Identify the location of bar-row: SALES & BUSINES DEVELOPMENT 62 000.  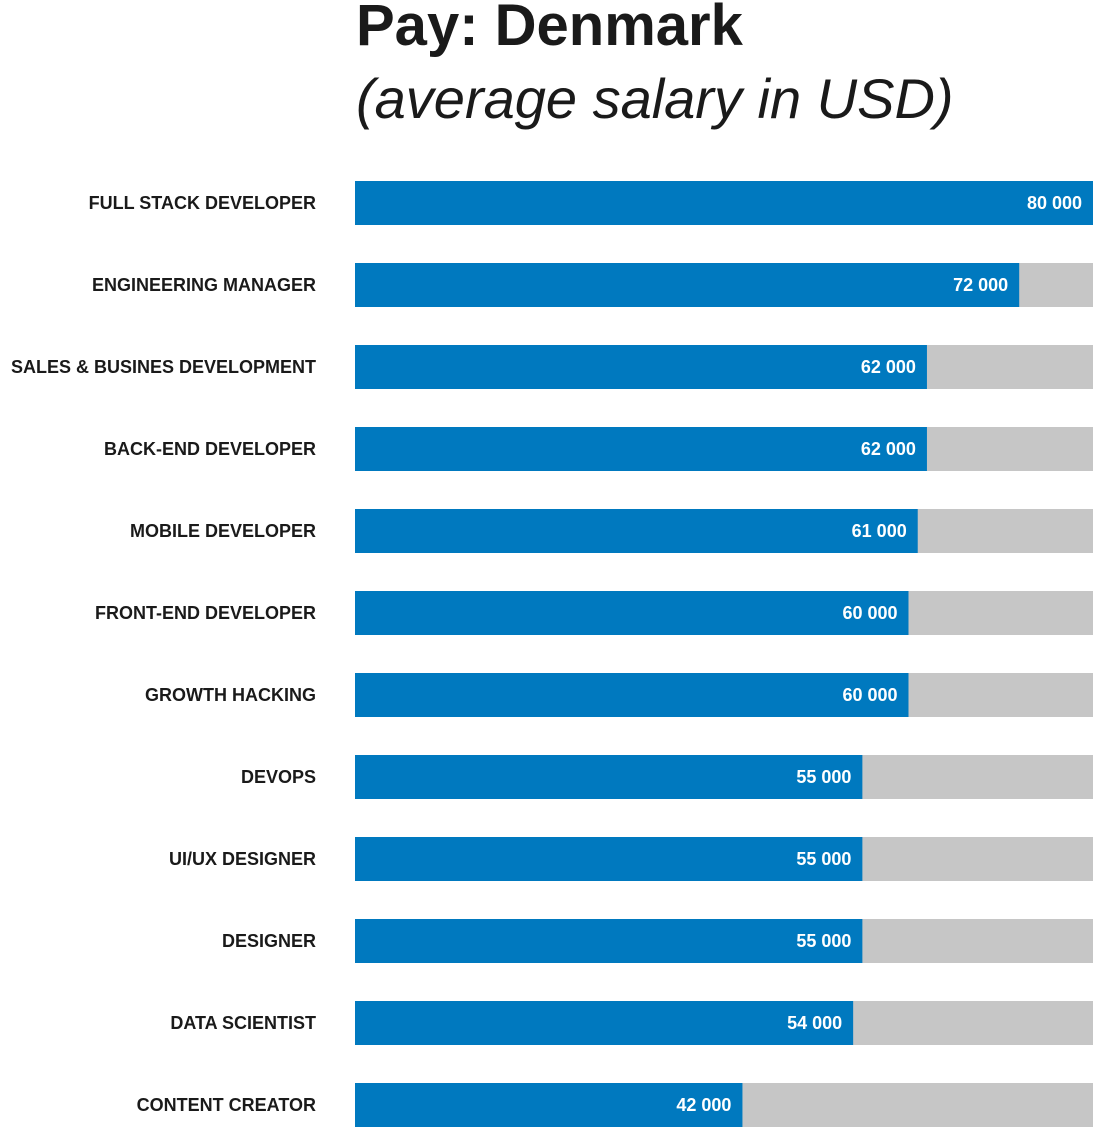
(552, 367).